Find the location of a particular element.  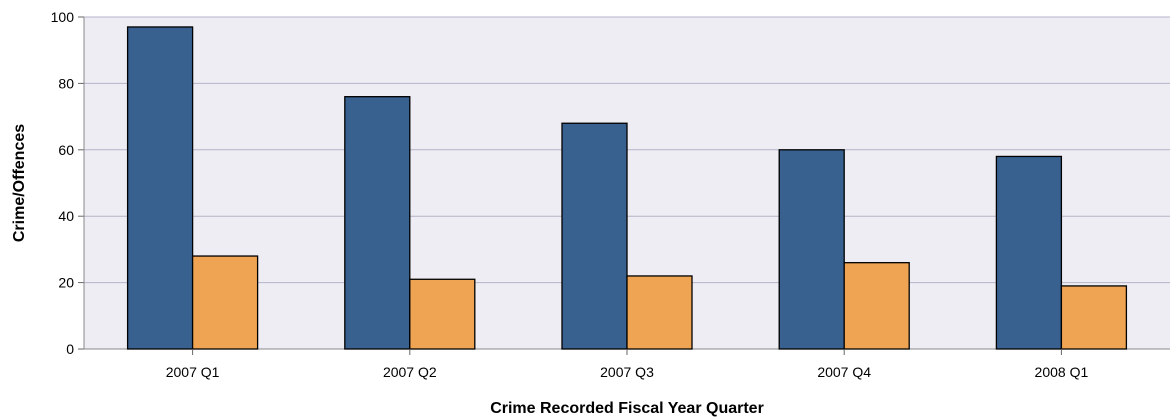

x-axis-ticks: 2007 Q1 2007 Q2 2007 Q3 2007 Q4 2008 Q1 is located at coordinates (627, 364).